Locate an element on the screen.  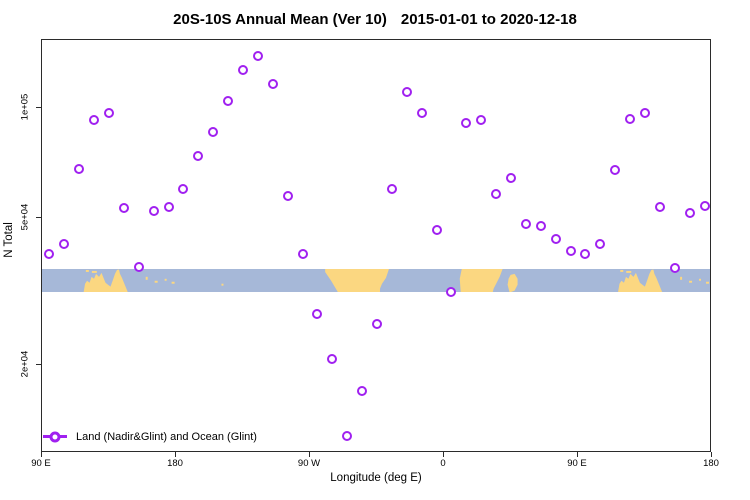
legend-line-marker is located at coordinates (55, 436).